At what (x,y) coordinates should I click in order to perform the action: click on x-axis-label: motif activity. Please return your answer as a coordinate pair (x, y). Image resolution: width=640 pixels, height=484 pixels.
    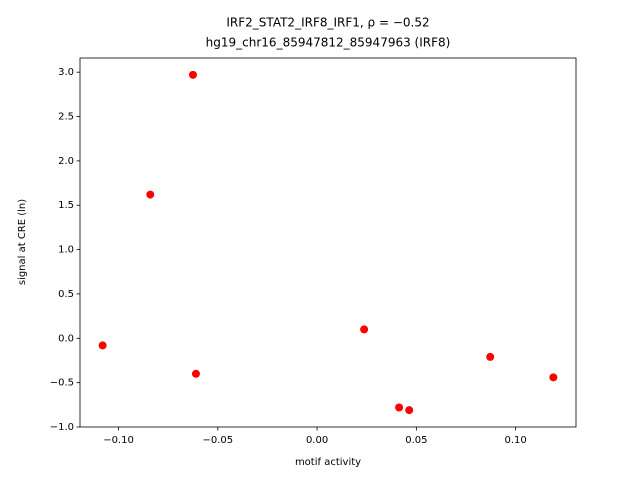
    Looking at the image, I should click on (328, 462).